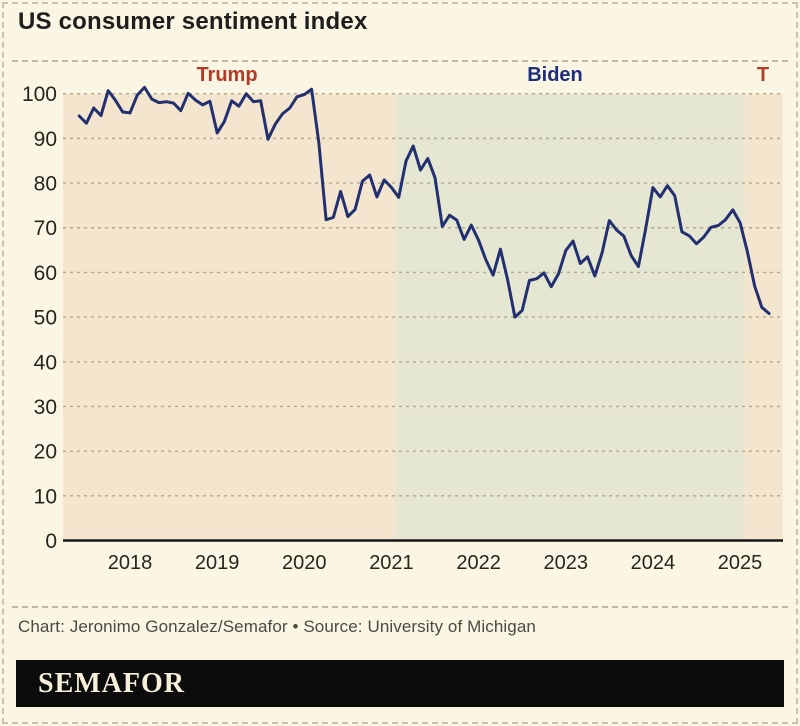  I want to click on era-label-trump2: T, so click(763, 75).